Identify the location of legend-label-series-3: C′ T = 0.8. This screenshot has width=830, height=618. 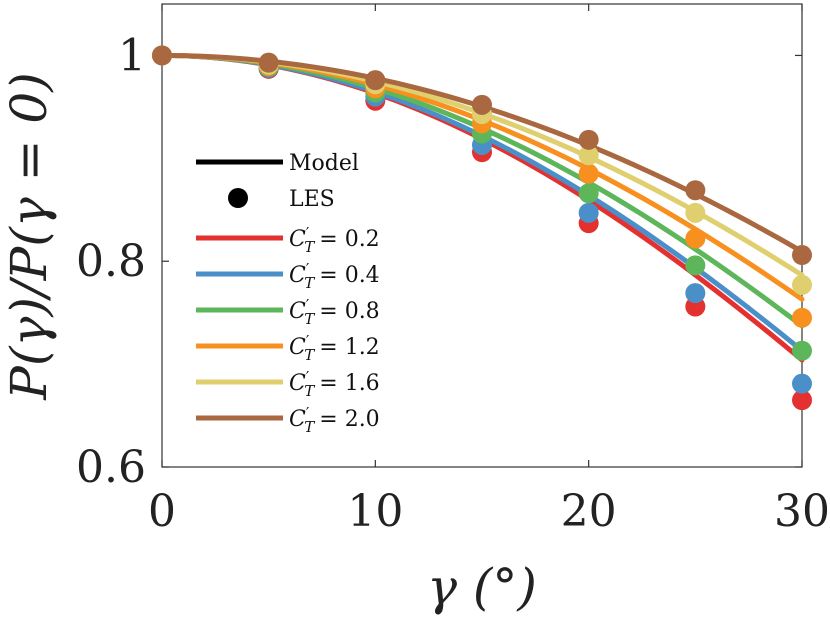
(334, 312).